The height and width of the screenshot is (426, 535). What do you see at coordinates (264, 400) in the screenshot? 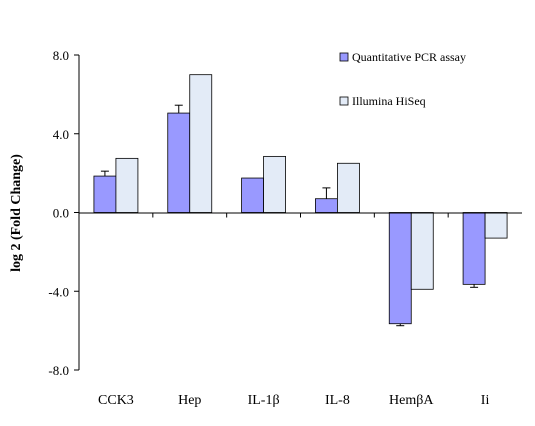
I see `x-tick-label: IL-1β` at bounding box center [264, 400].